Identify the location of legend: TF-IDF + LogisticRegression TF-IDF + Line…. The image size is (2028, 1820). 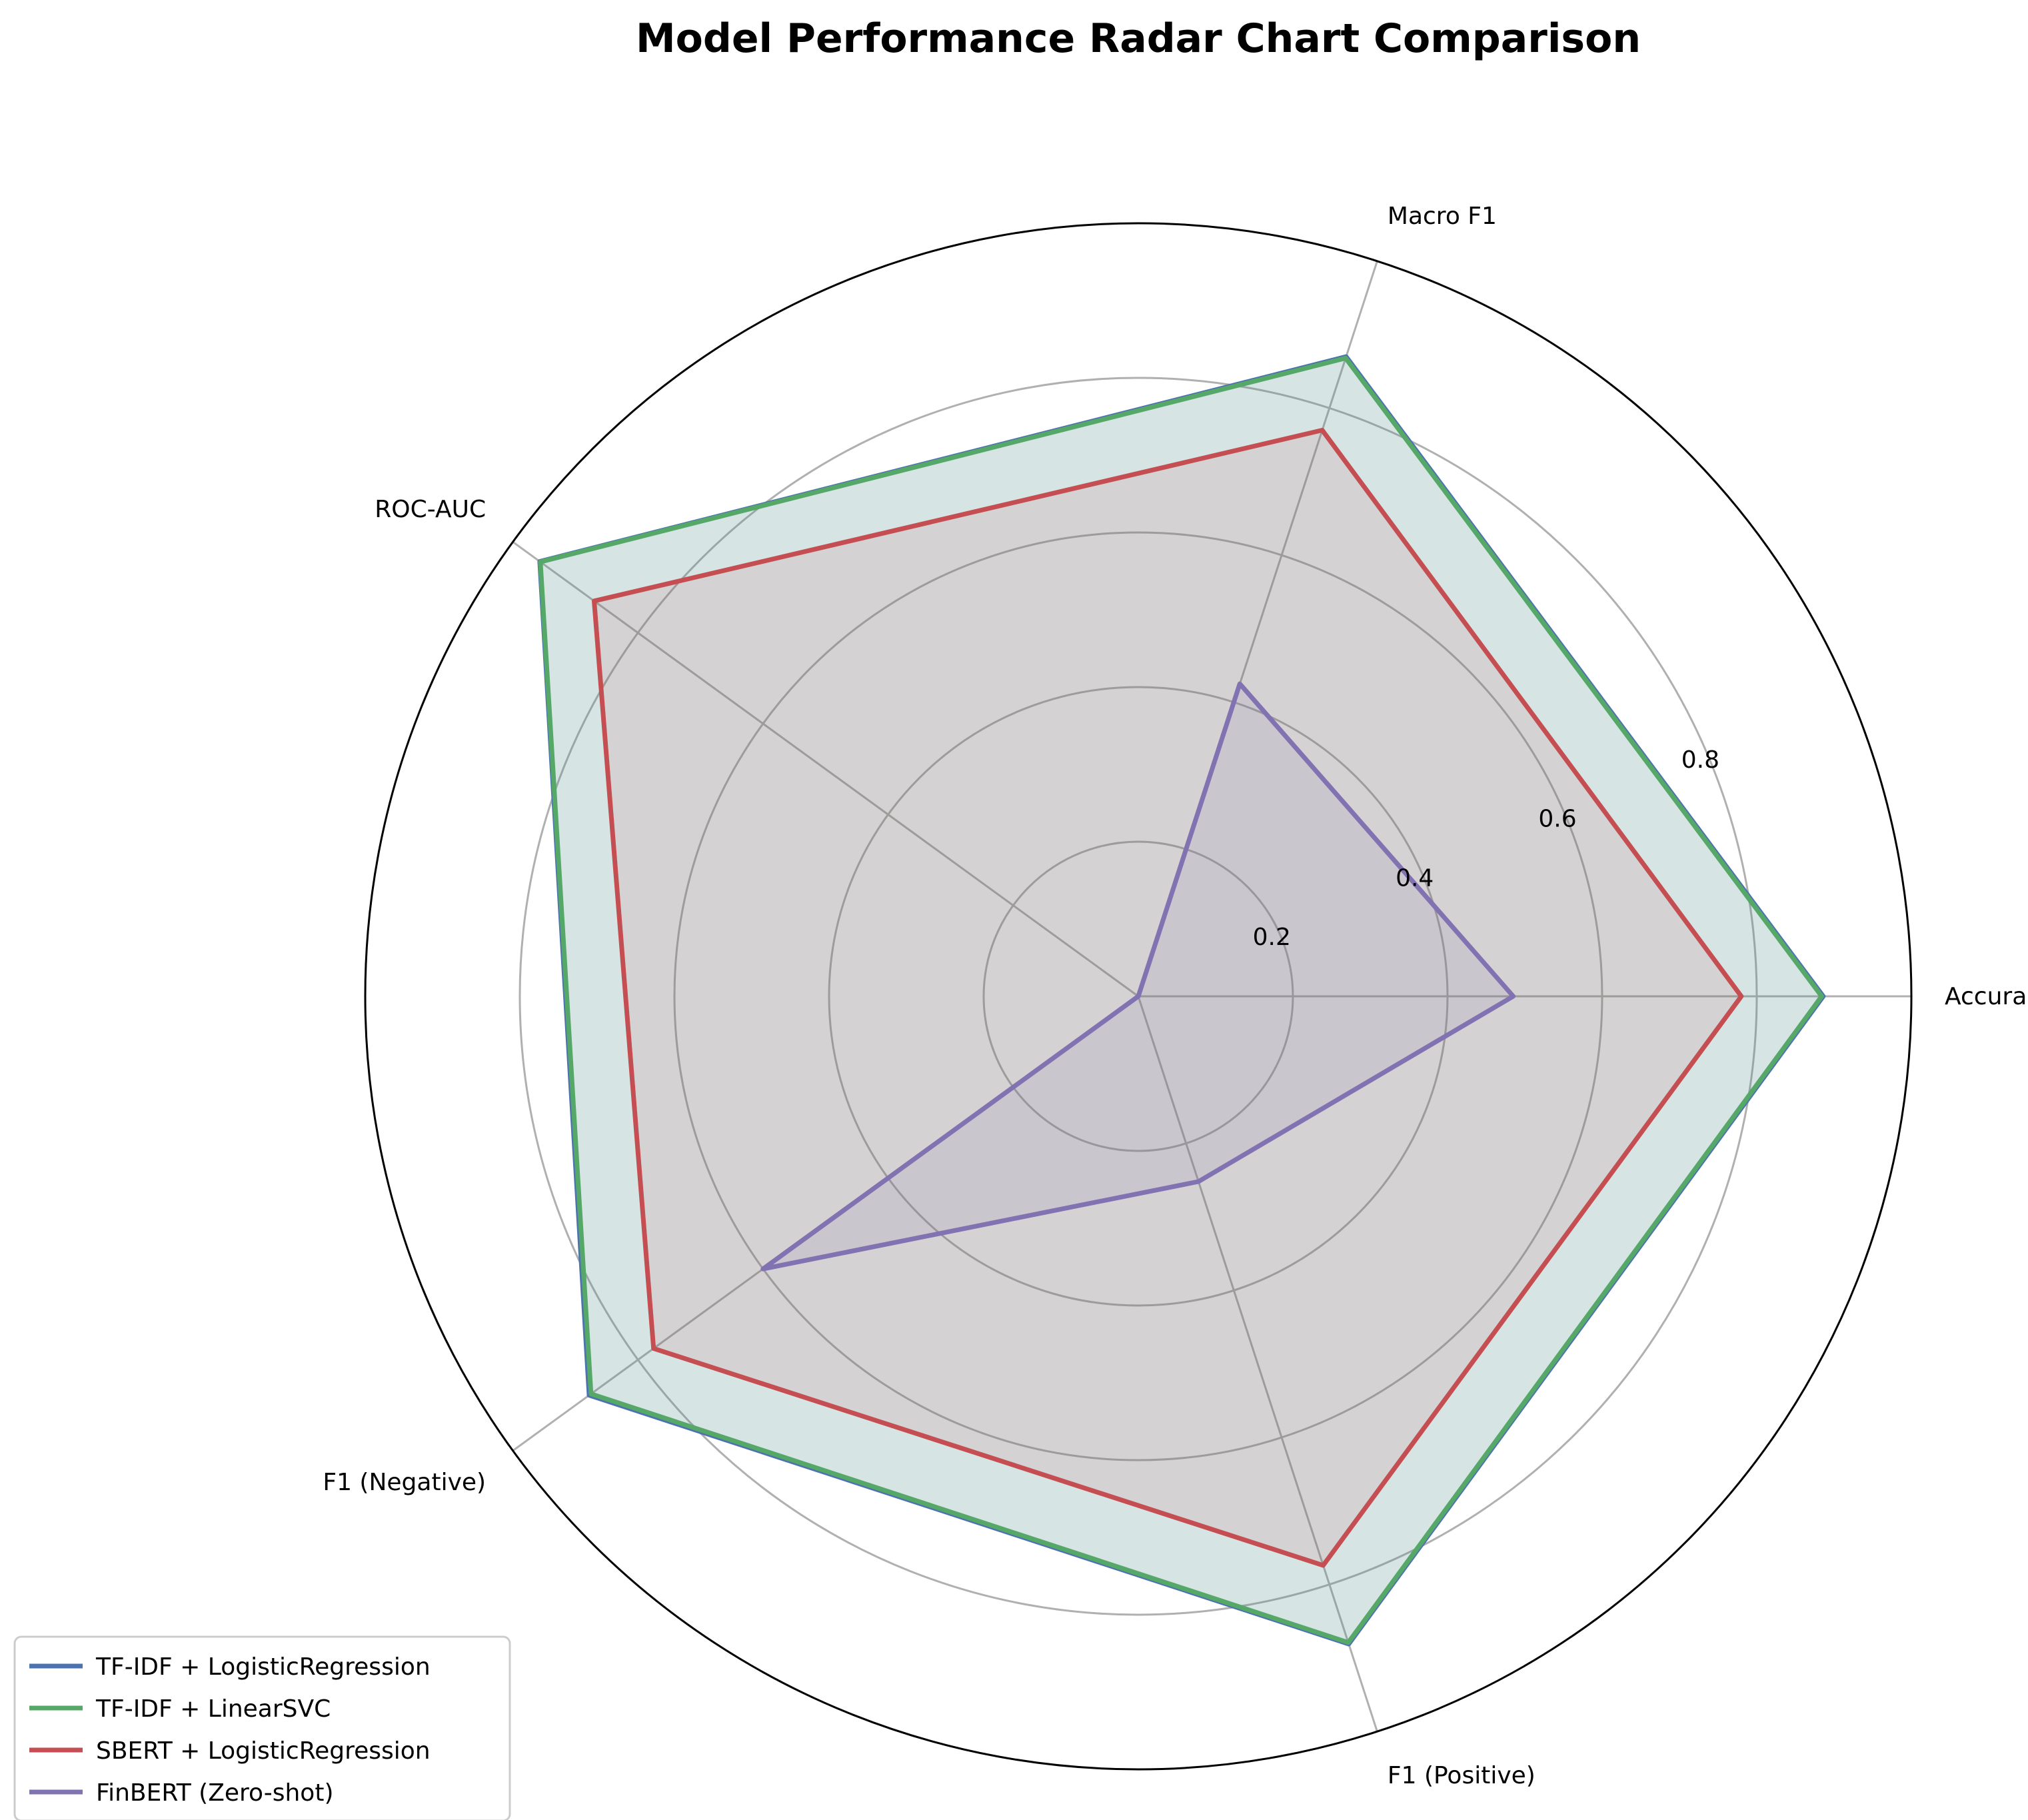
(262, 1727).